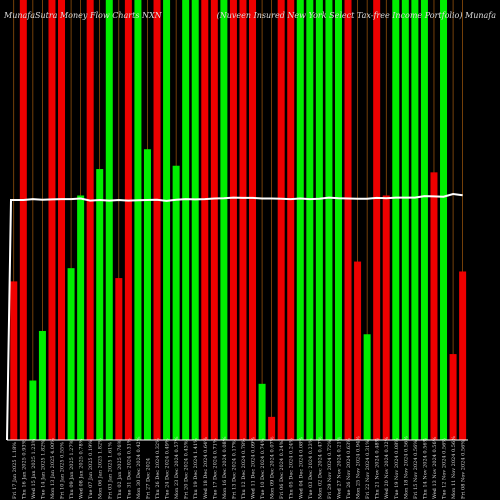  I want to click on x-tick-label: Tue 03 Dec 2024 0.23%, so click(311, 468).